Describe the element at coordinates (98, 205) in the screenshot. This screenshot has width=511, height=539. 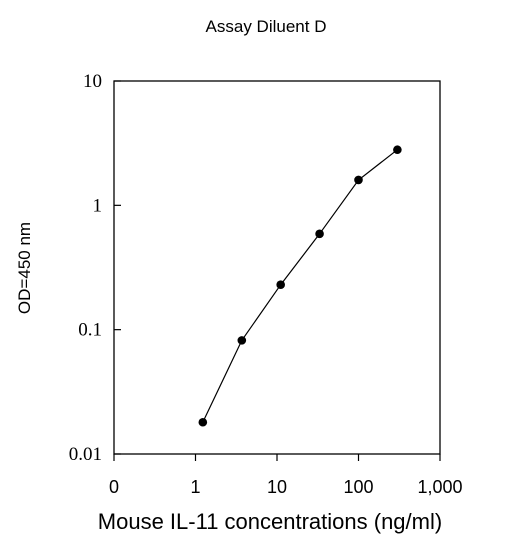
I see `y-tick-label: 1` at that location.